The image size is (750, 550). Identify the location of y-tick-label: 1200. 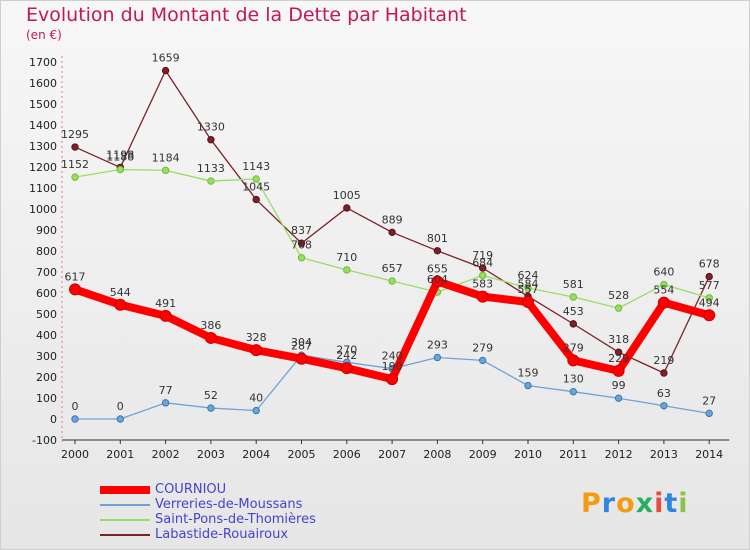
(43, 167).